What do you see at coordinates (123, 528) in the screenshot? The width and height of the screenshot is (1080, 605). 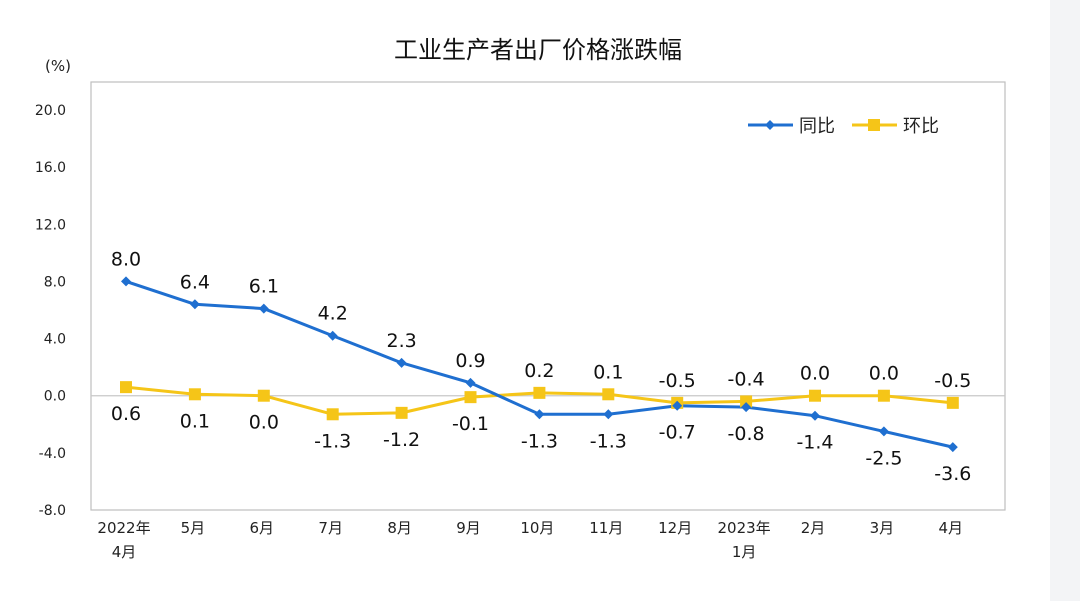 I see `x-tick-label: 2022年` at bounding box center [123, 528].